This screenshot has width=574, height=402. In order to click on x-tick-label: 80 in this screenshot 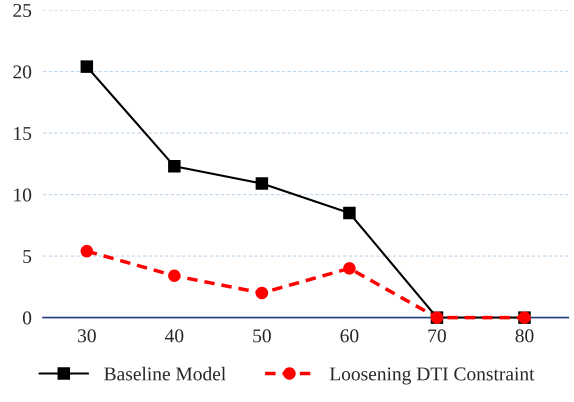, I will do `click(525, 335)`.